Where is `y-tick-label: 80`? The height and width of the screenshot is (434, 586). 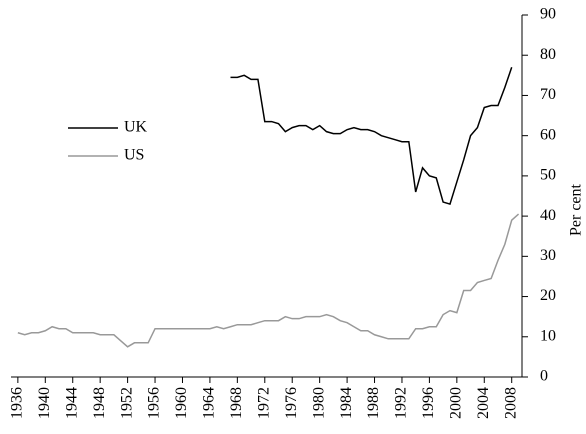 y-tick-label: 80 is located at coordinates (548, 54).